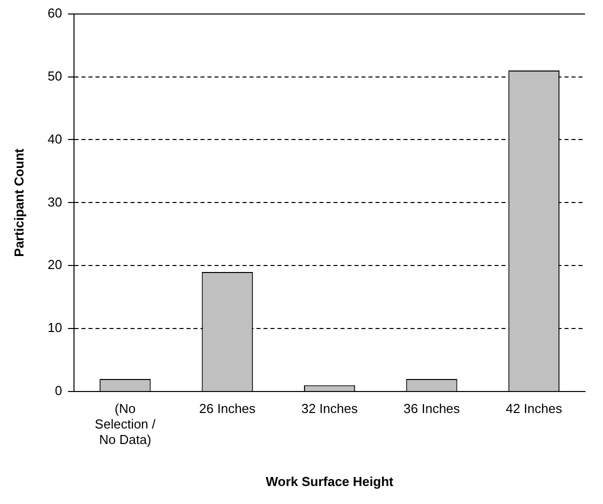  What do you see at coordinates (55, 264) in the screenshot?
I see `y-tick-label: 20` at bounding box center [55, 264].